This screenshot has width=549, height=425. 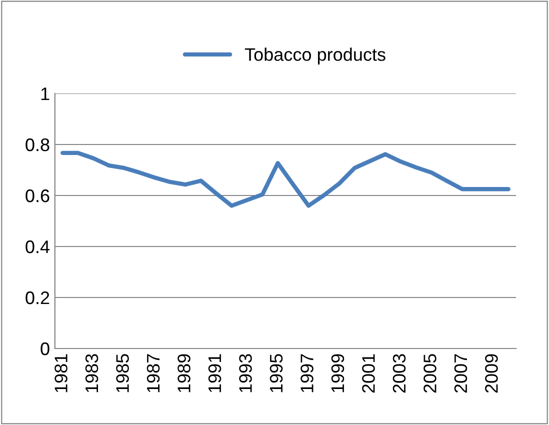 What do you see at coordinates (45, 94) in the screenshot?
I see `y-tick-label: 1` at bounding box center [45, 94].